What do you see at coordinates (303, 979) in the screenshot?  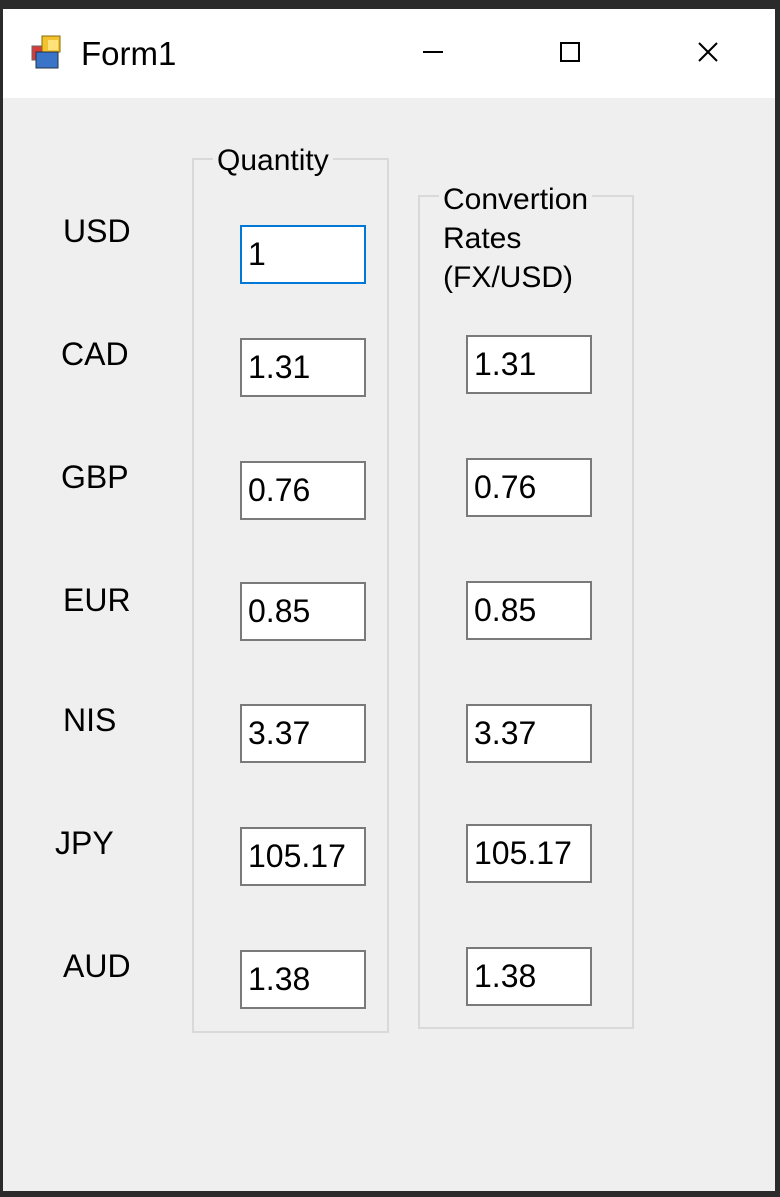 I see `quantity-input-aud` at bounding box center [303, 979].